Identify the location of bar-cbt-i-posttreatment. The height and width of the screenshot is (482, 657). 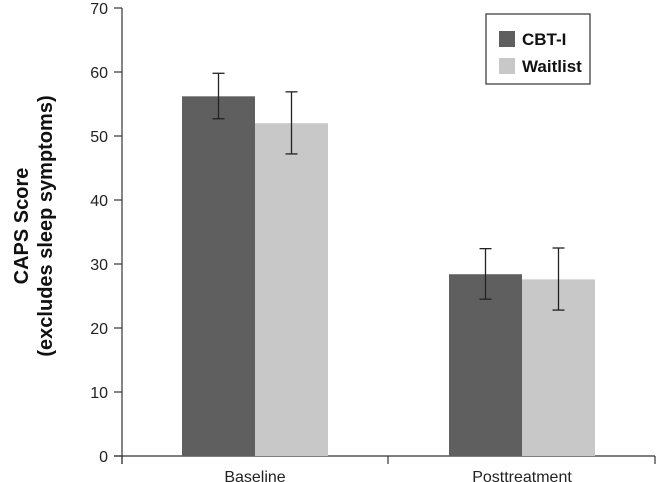
(485, 365).